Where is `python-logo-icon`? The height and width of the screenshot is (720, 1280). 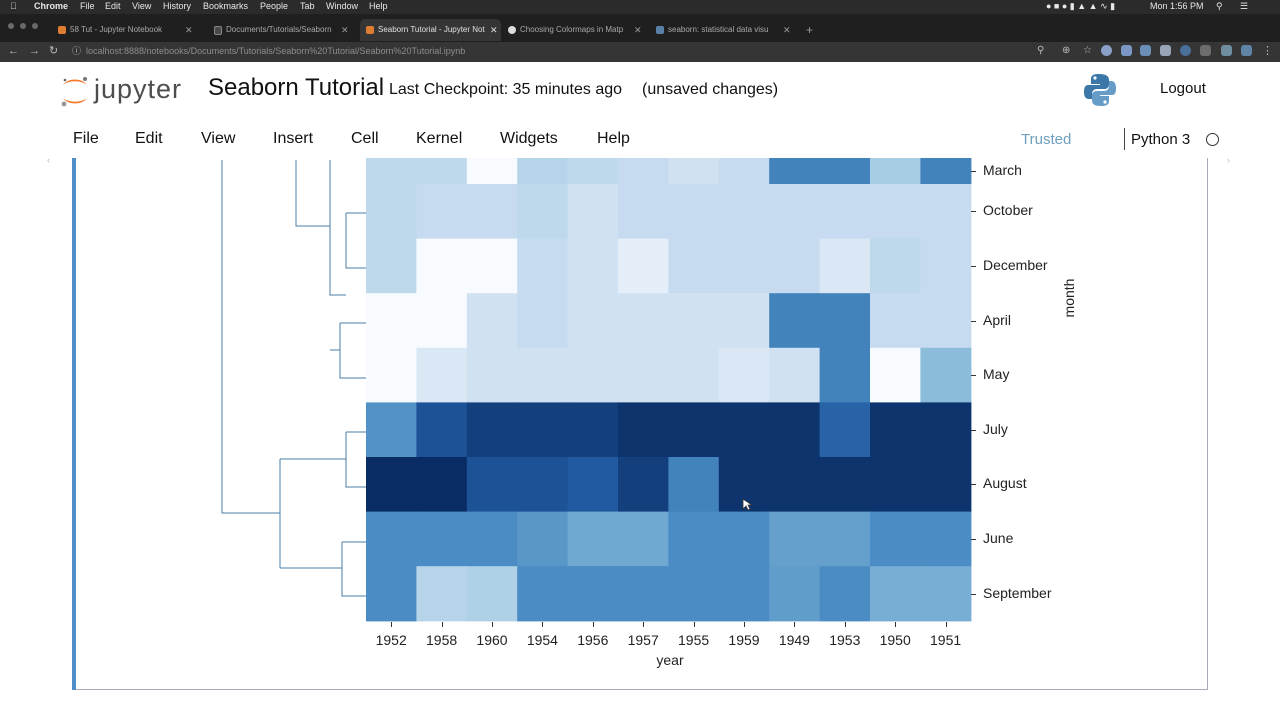
python-logo-icon is located at coordinates (1100, 90).